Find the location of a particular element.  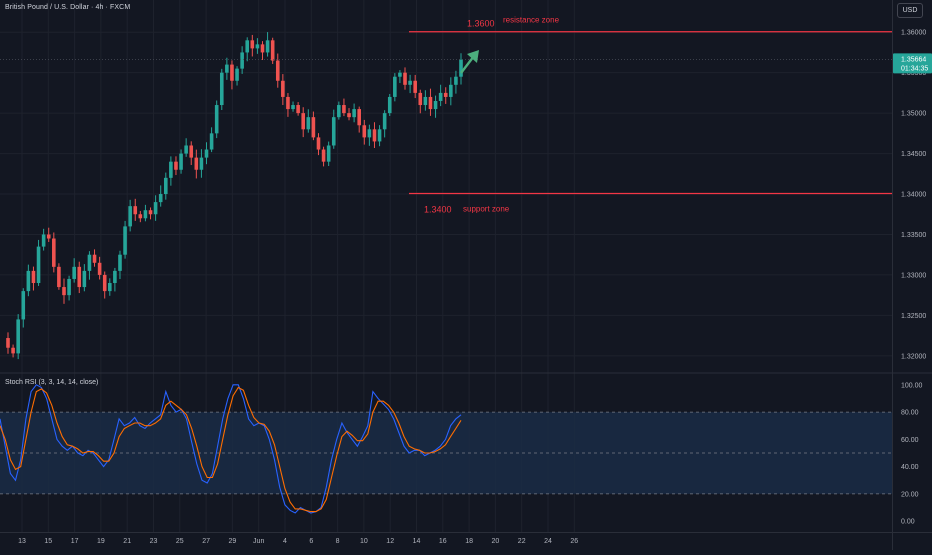

stoch-layer is located at coordinates (231, 449).